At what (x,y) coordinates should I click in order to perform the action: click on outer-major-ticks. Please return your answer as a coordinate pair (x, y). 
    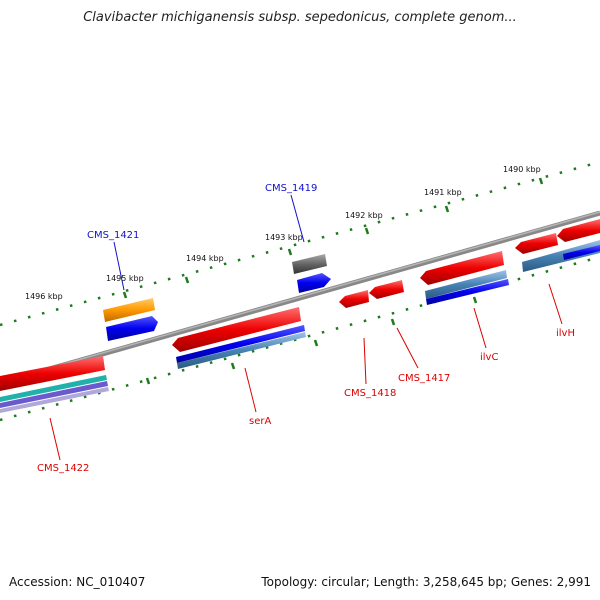
    Looking at the image, I should click on (333, 238).